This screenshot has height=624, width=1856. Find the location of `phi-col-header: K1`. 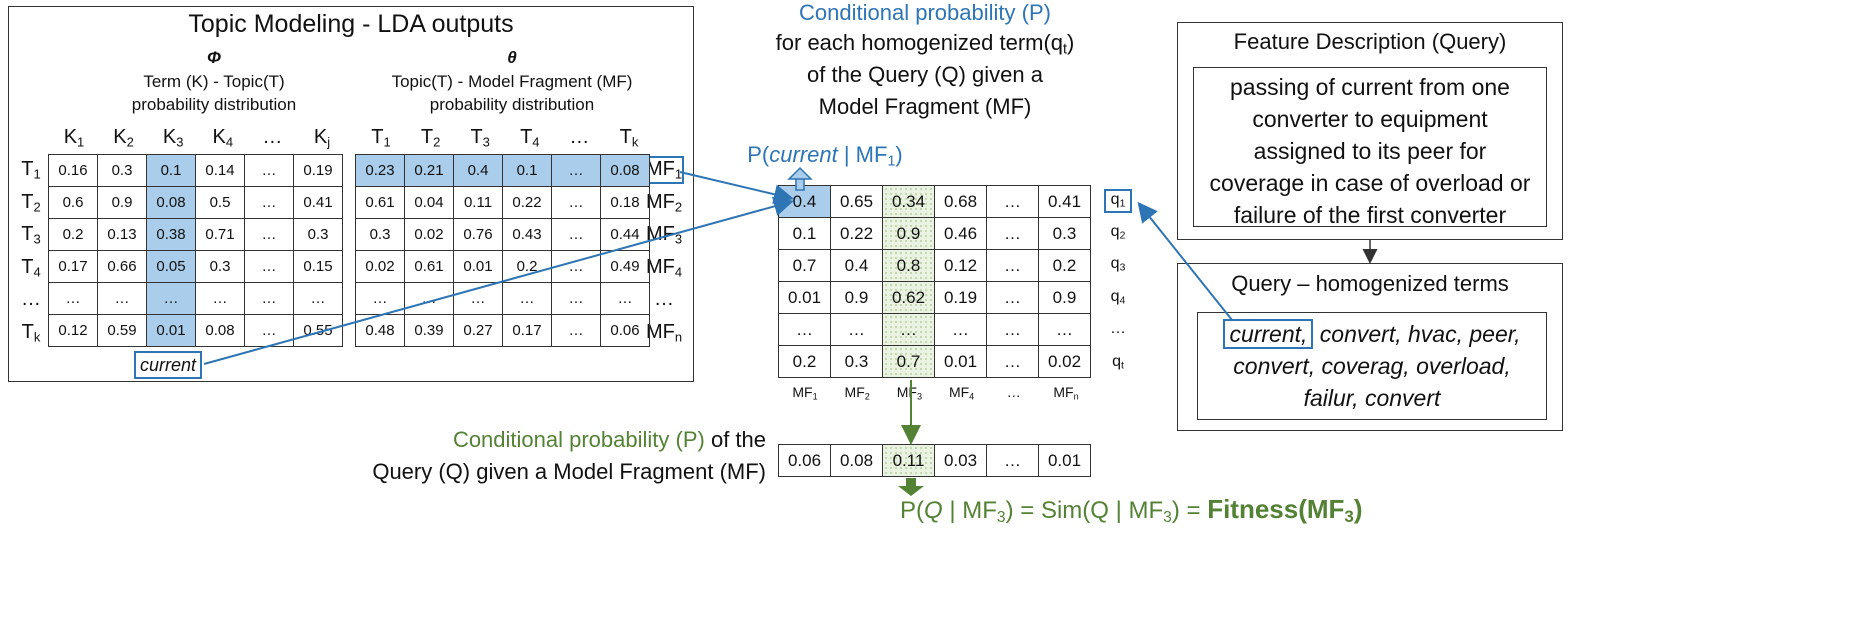

phi-col-header: K1 is located at coordinates (74, 138).